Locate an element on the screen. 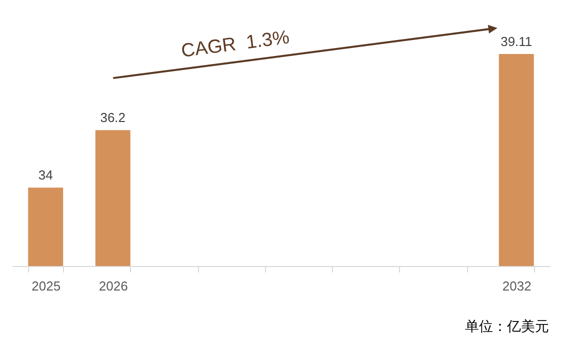 The image size is (567, 340). x-tick-label: 2025 is located at coordinates (46, 286).